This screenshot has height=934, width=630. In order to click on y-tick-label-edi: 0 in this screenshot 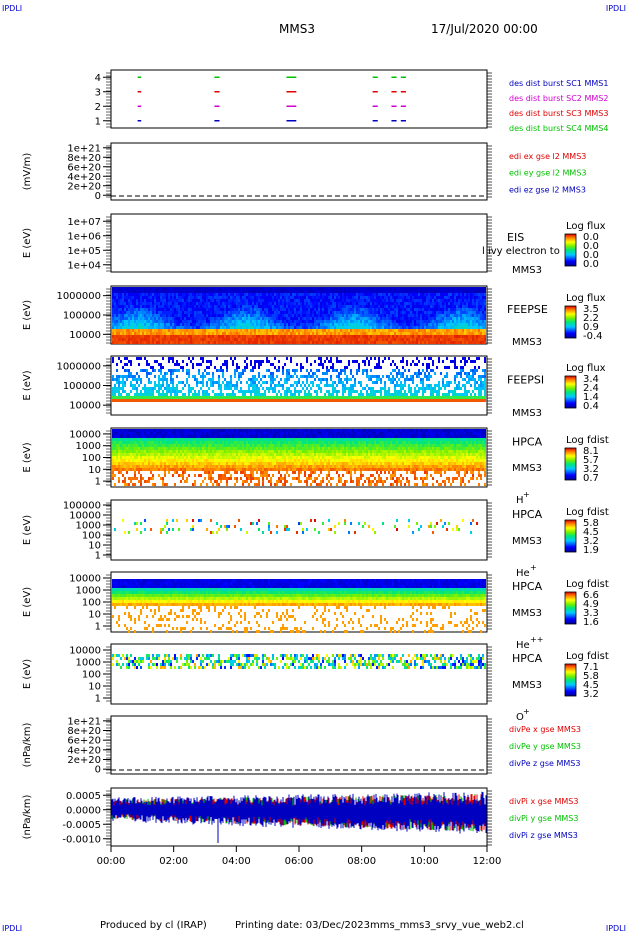, I will do `click(98, 196)`.